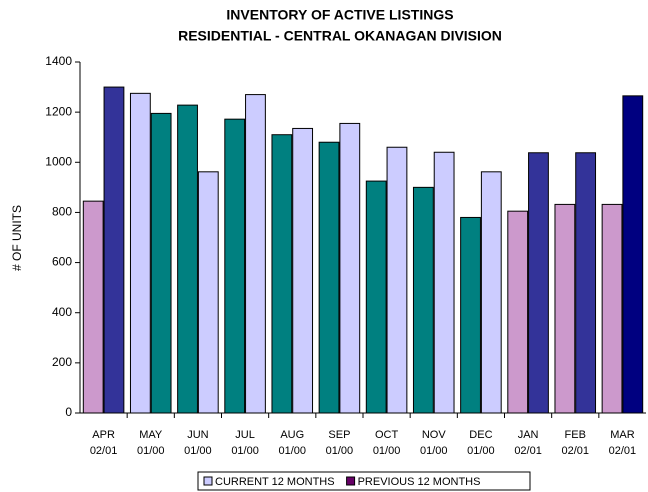 This screenshot has height=492, width=648. Describe the element at coordinates (339, 15) in the screenshot. I see `chart-title: INVENTORY OF ACTIVE LISTINGS` at that location.